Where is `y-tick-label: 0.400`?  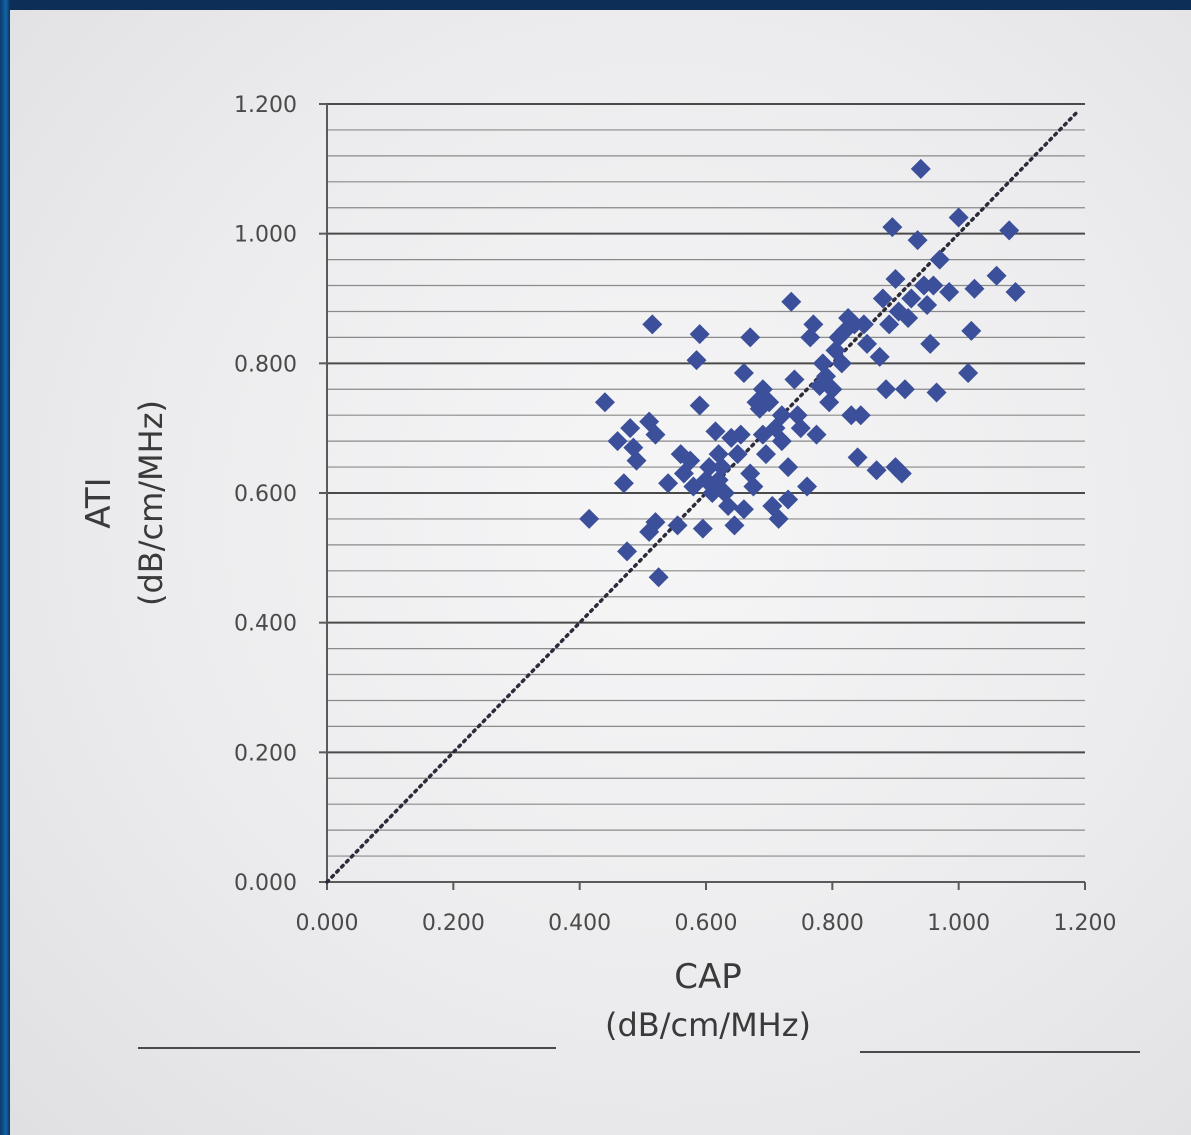 y-tick-label: 0.400 is located at coordinates (265, 624).